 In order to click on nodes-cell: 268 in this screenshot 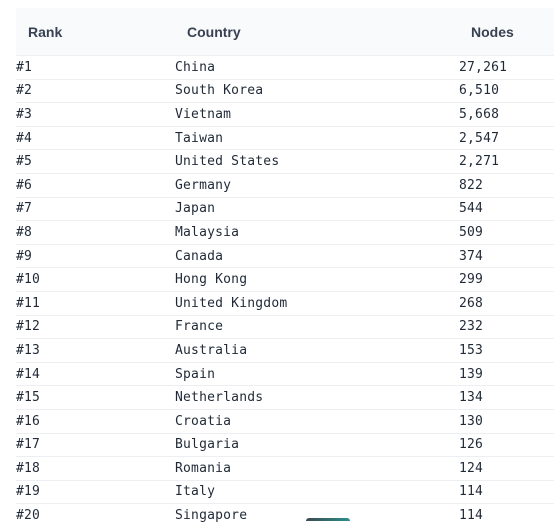, I will do `click(471, 303)`.